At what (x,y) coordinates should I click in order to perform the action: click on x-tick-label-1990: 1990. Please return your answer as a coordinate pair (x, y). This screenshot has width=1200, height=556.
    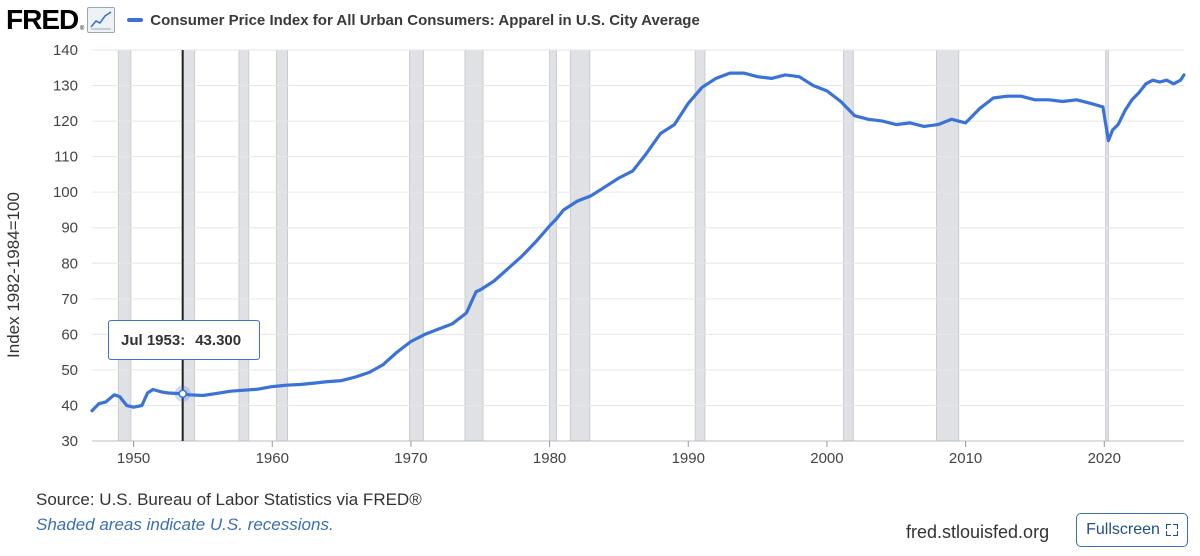
    Looking at the image, I should click on (688, 458).